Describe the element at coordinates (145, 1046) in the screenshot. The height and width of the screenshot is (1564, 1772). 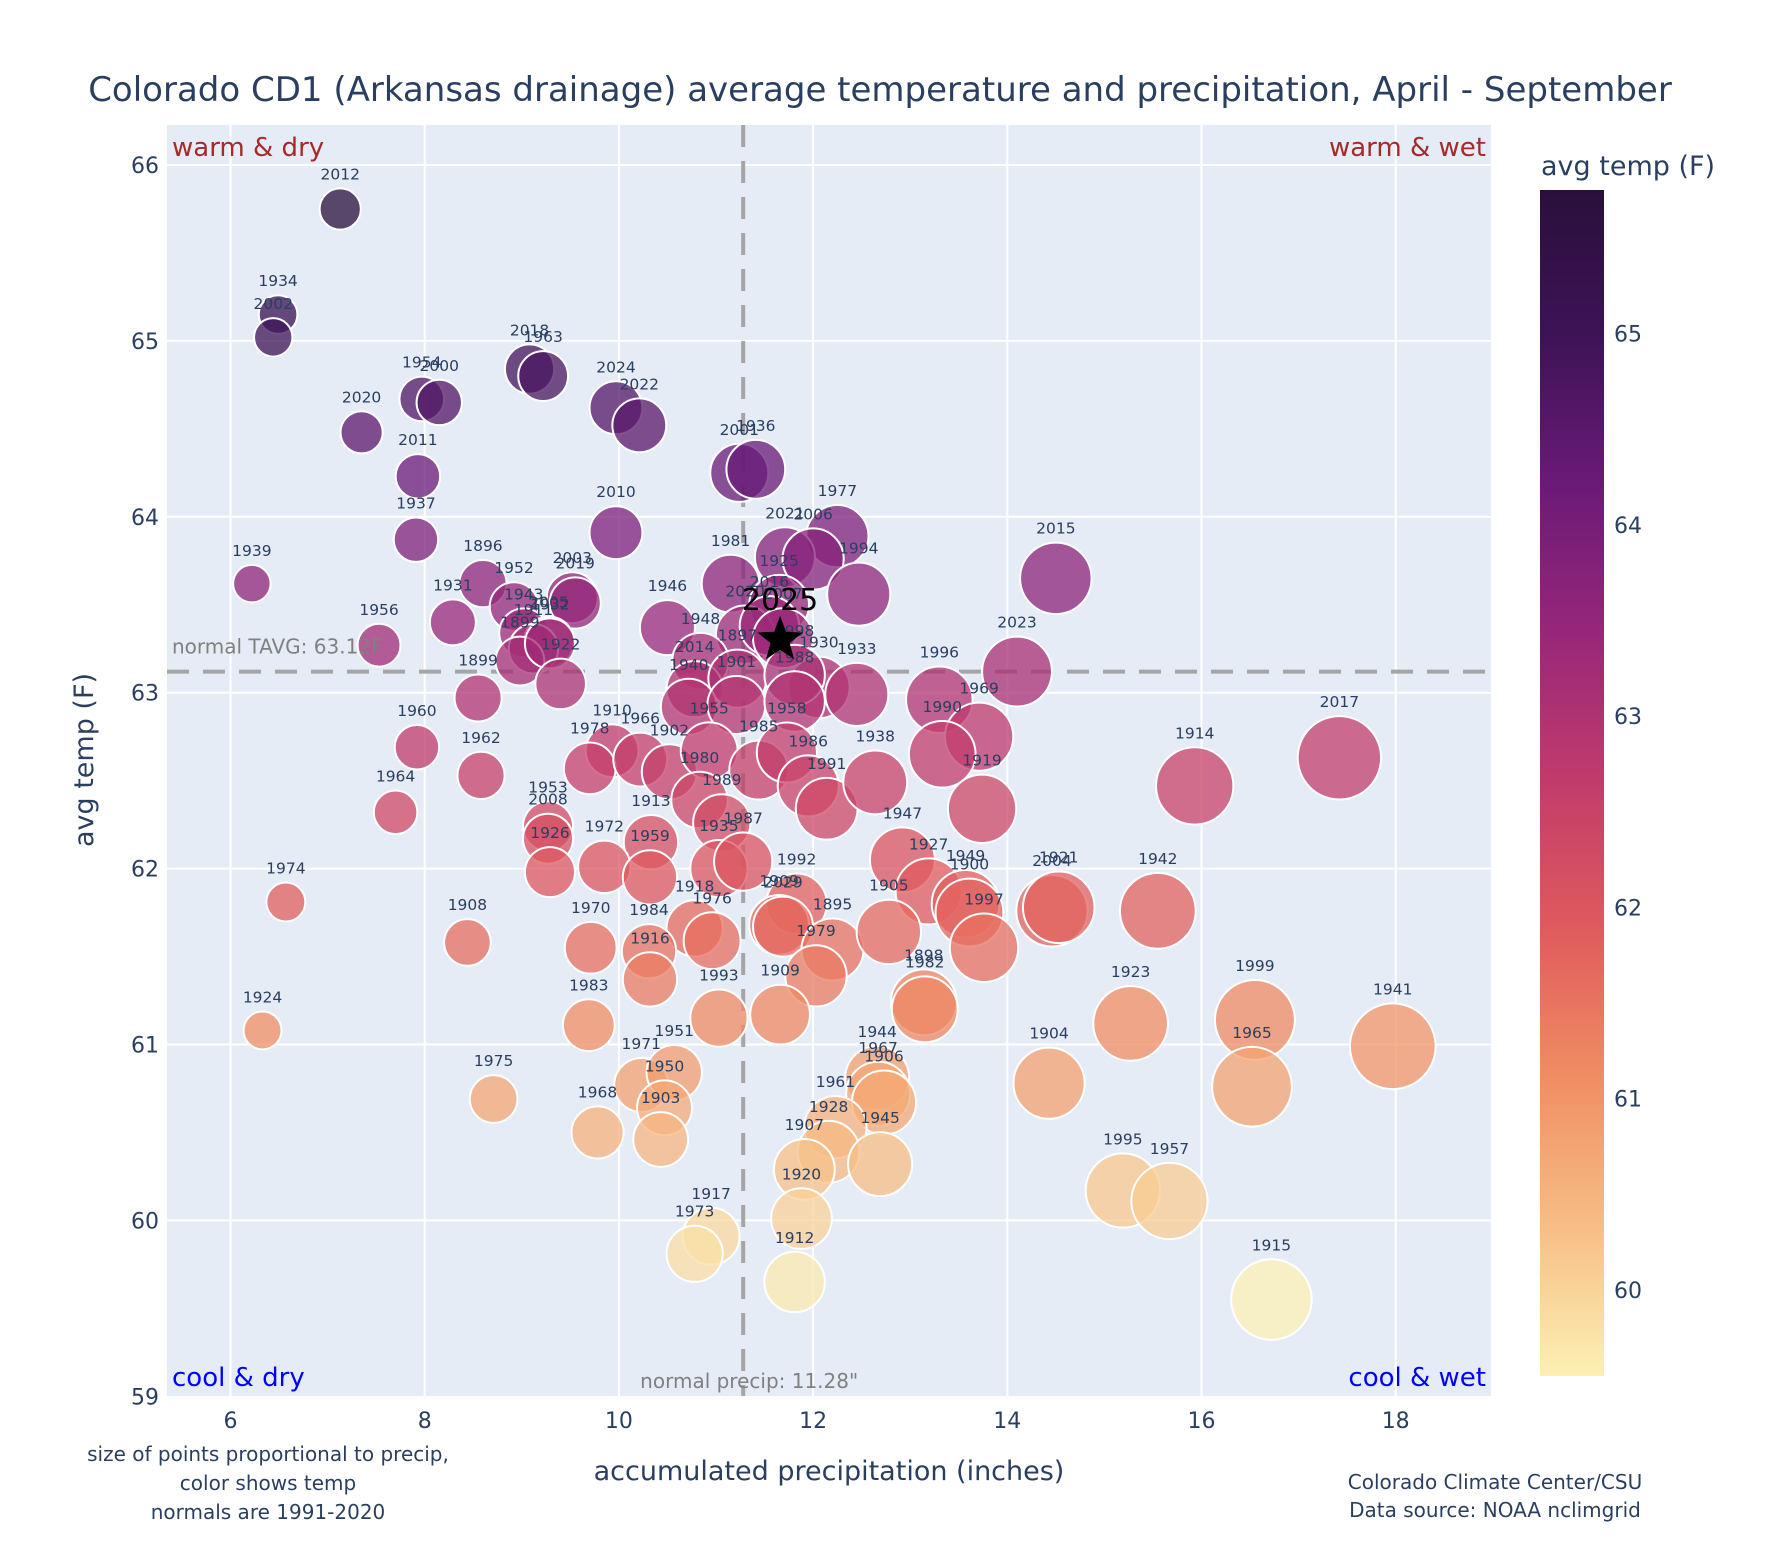
I see `y-tick-label: 61` at that location.